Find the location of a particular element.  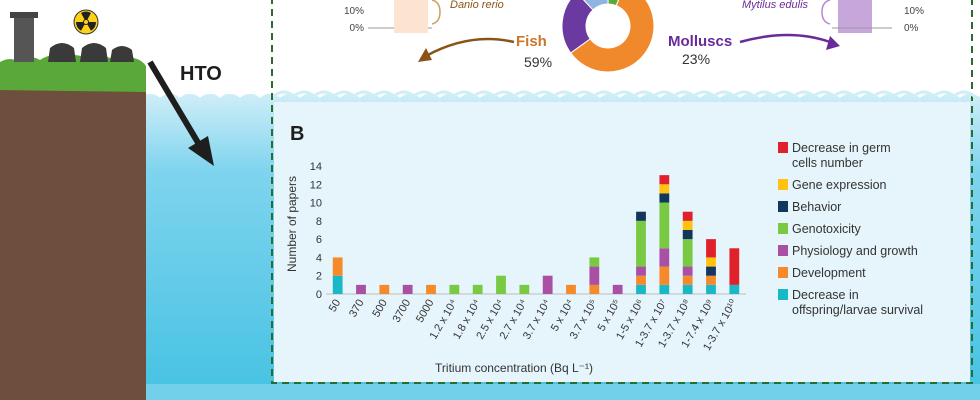

radiation-icon is located at coordinates (86, 22).